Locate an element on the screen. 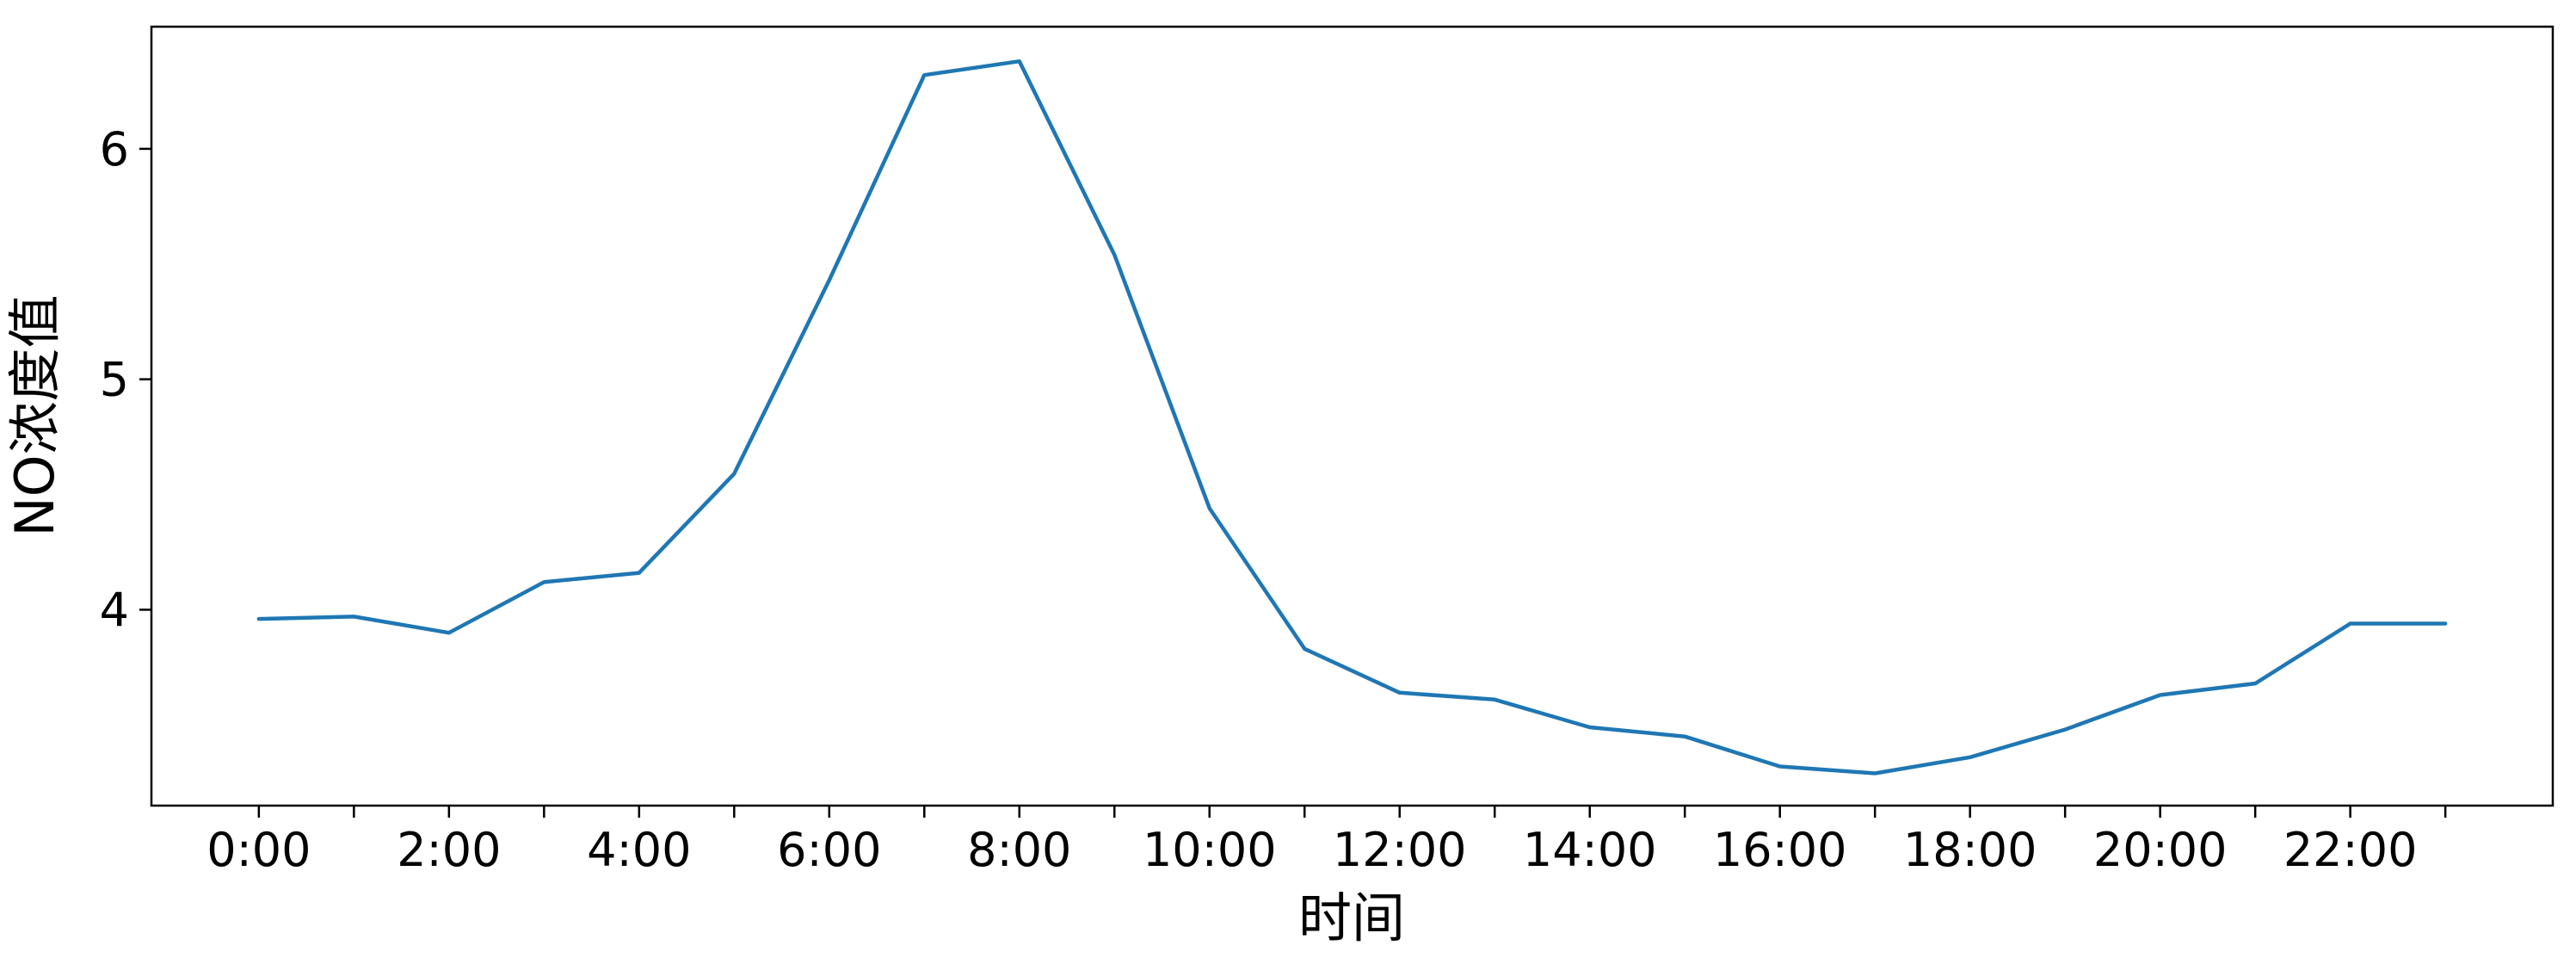 Image resolution: width=2576 pixels, height=970 pixels. x-tick-label: 4:00 is located at coordinates (639, 850).